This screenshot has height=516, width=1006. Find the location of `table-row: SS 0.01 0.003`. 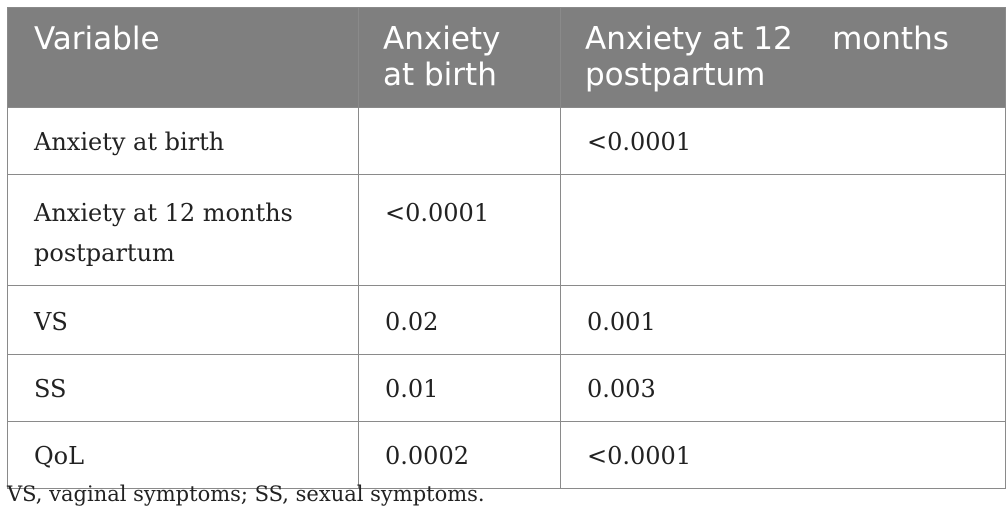

table-row: SS 0.01 0.003 is located at coordinates (506, 388).